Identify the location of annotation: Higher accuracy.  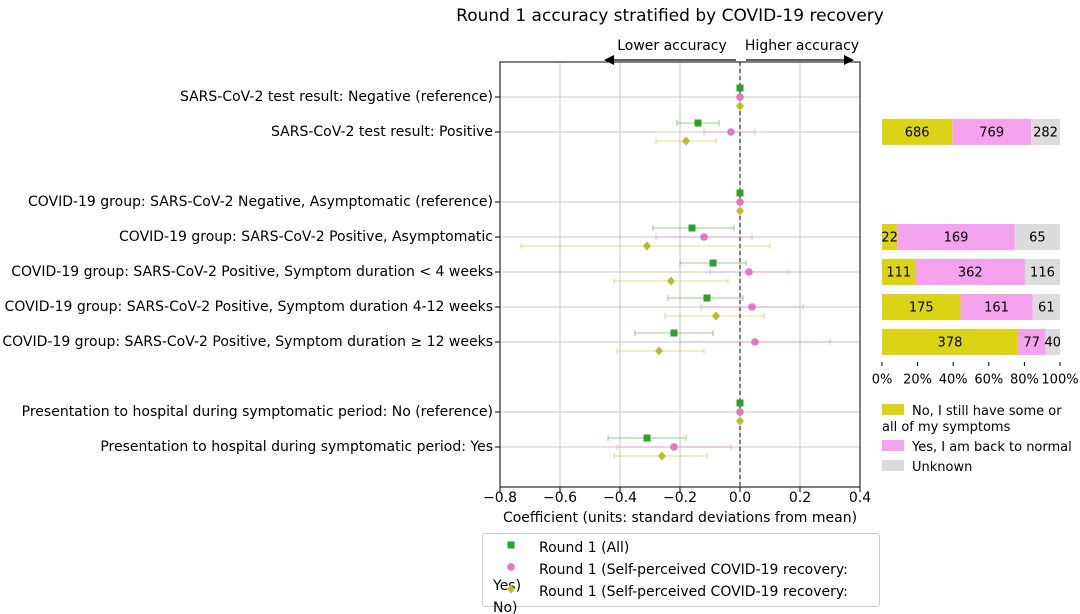
(802, 46).